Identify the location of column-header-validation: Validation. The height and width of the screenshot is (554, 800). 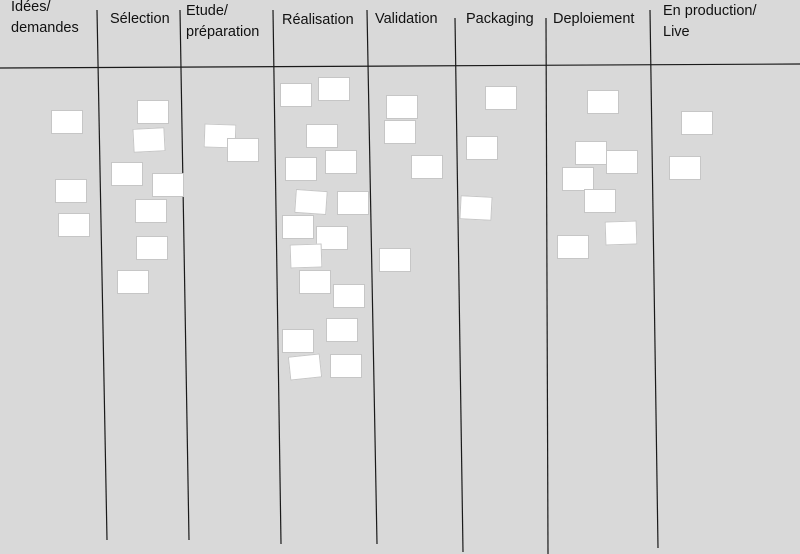
(406, 19).